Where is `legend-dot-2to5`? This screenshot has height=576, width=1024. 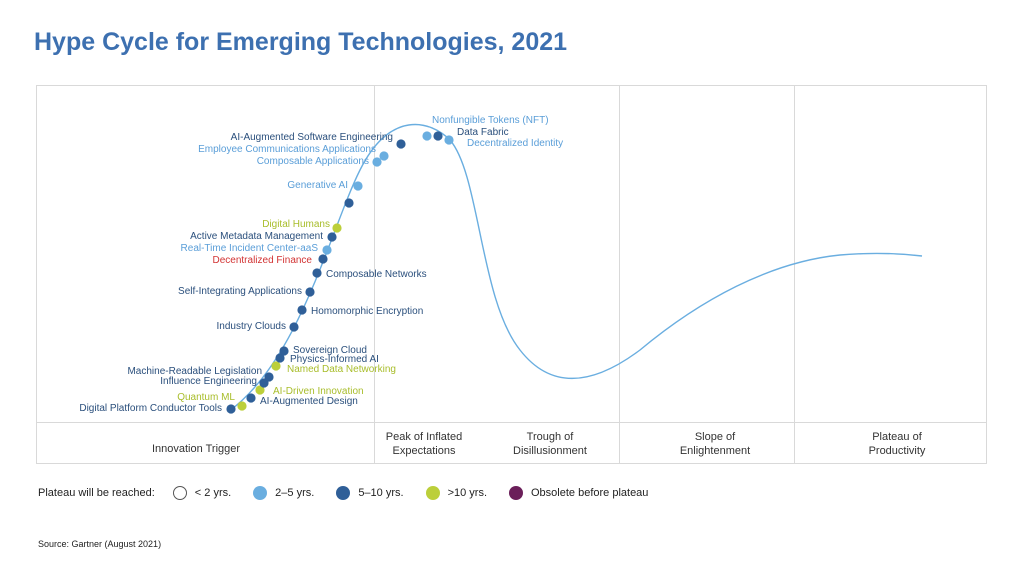
legend-dot-2to5 is located at coordinates (260, 493).